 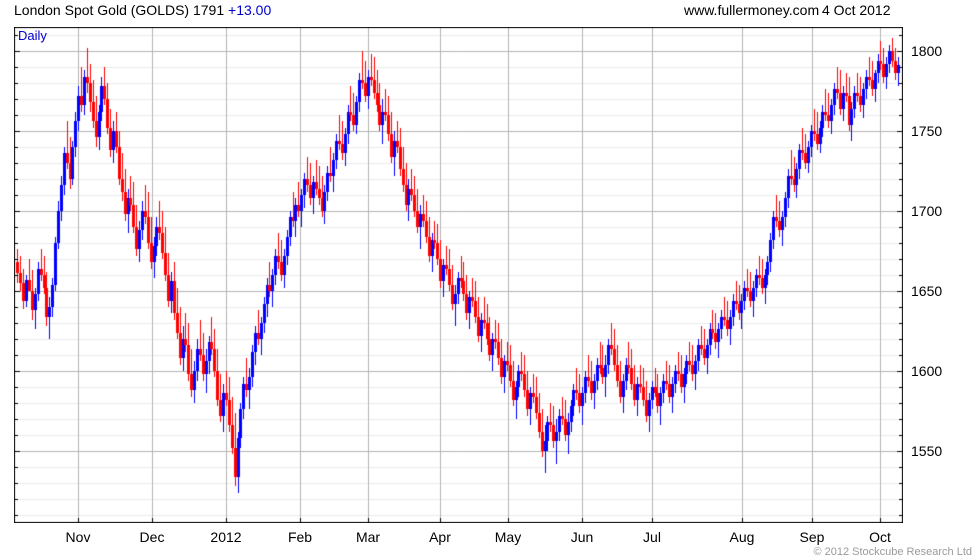 What do you see at coordinates (812, 537) in the screenshot?
I see `x-axis-tick-label: Sep` at bounding box center [812, 537].